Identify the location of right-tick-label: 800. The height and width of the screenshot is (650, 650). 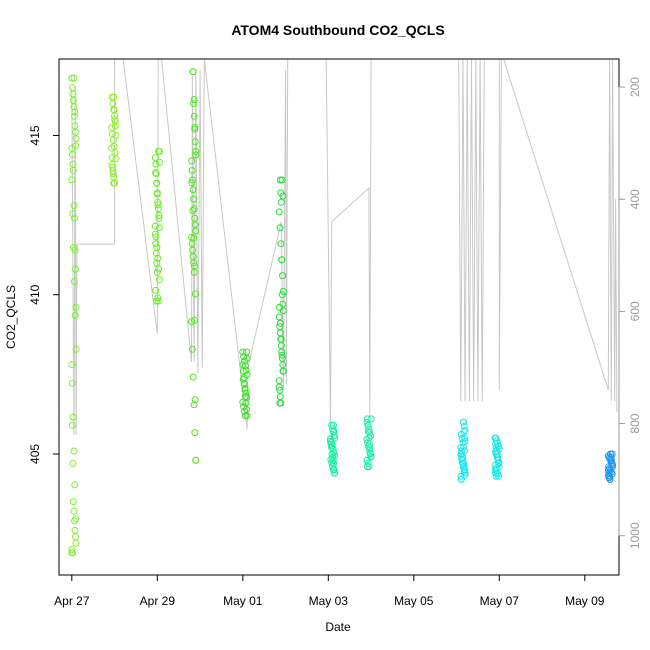
(635, 423).